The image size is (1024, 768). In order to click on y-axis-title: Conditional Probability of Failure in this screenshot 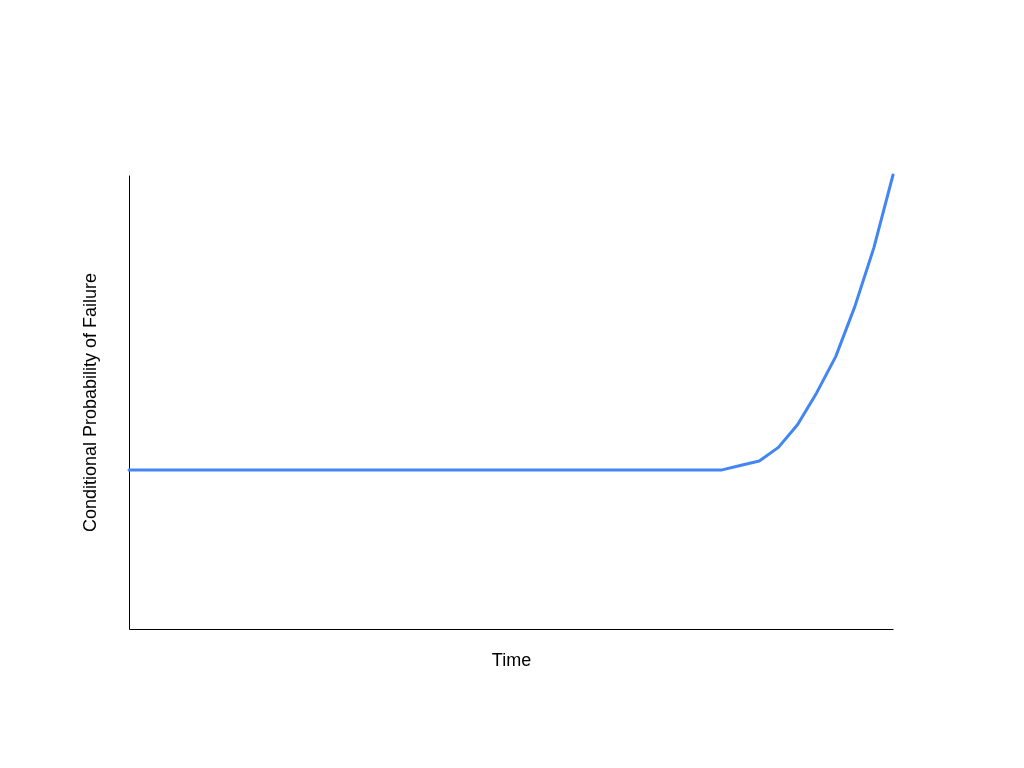, I will do `click(89, 402)`.